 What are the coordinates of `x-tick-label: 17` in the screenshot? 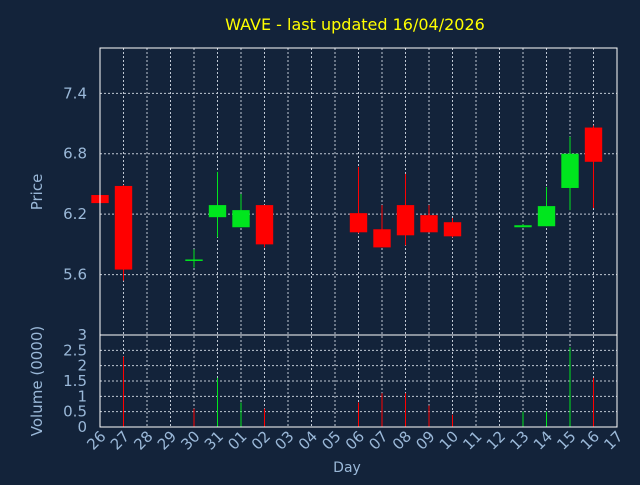 It's located at (613, 440).